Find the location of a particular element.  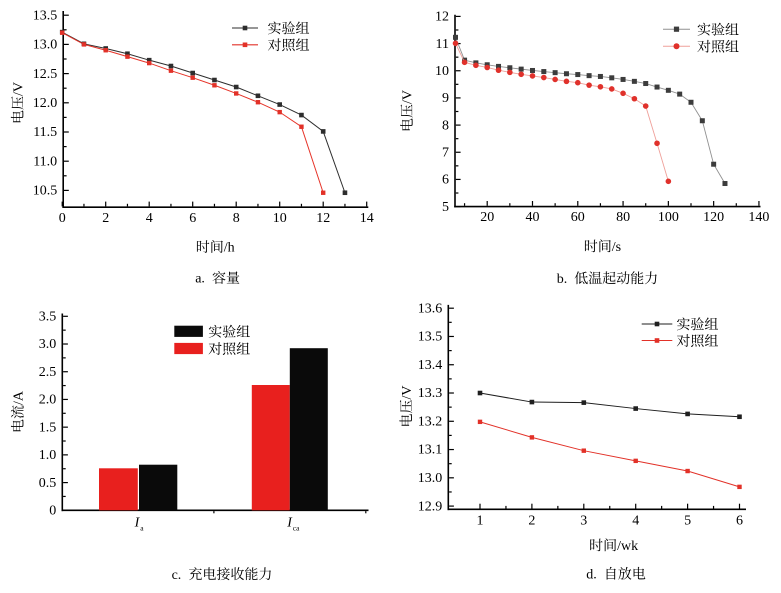

svg-text: 7 is located at coordinates (445, 153).